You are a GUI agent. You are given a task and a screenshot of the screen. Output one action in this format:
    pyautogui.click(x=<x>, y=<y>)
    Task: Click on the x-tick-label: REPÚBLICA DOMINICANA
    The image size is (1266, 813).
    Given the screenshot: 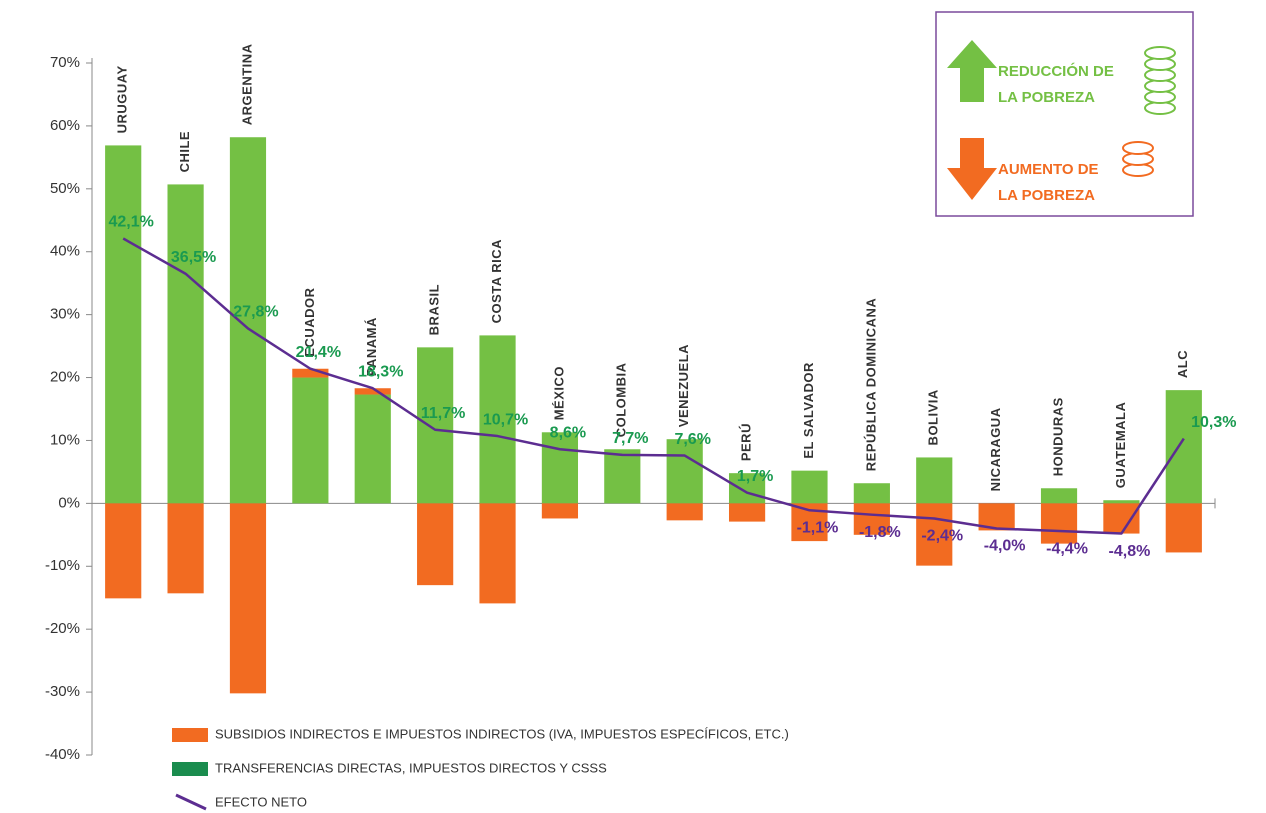 What is the action you would take?
    pyautogui.click(x=870, y=385)
    